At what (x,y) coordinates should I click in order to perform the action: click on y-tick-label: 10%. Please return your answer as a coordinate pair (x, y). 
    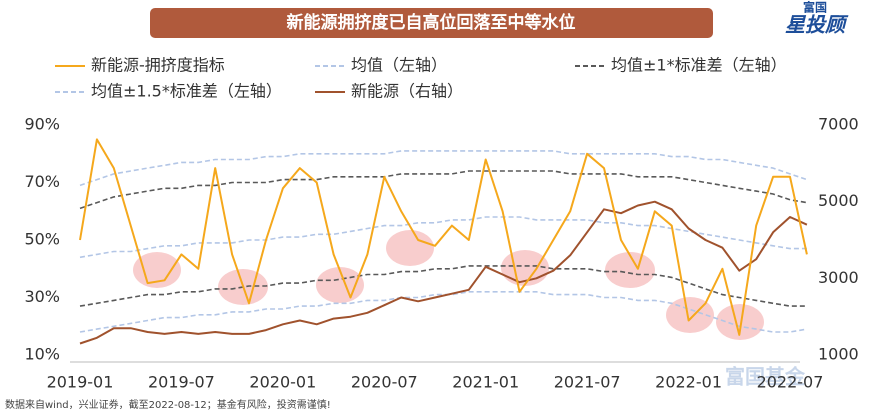
    Looking at the image, I should click on (42, 354).